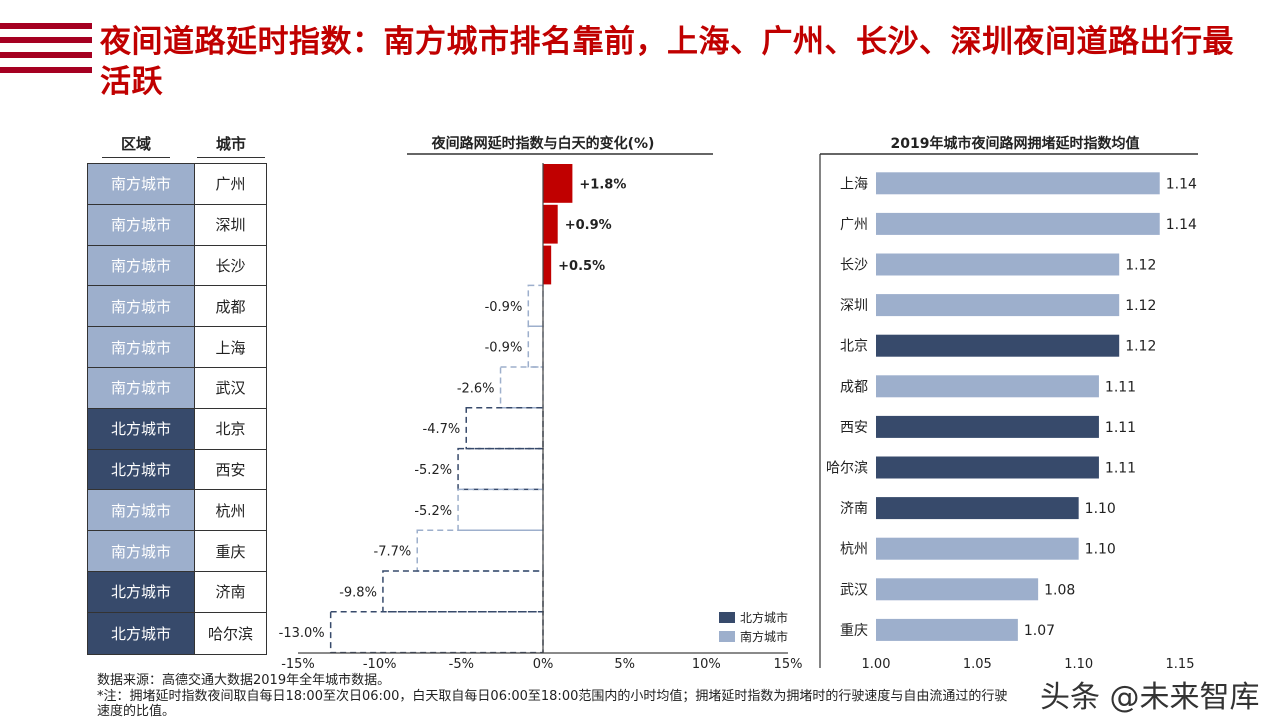 The height and width of the screenshot is (720, 1280). What do you see at coordinates (764, 617) in the screenshot?
I see `legend-label: 北方城市` at bounding box center [764, 617].